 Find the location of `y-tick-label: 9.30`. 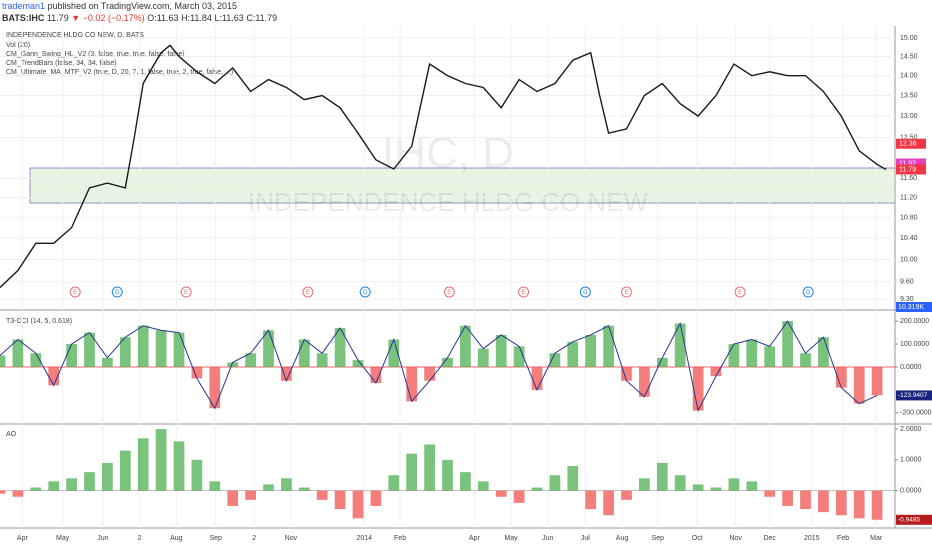

y-tick-label: 9.30 is located at coordinates (907, 299).